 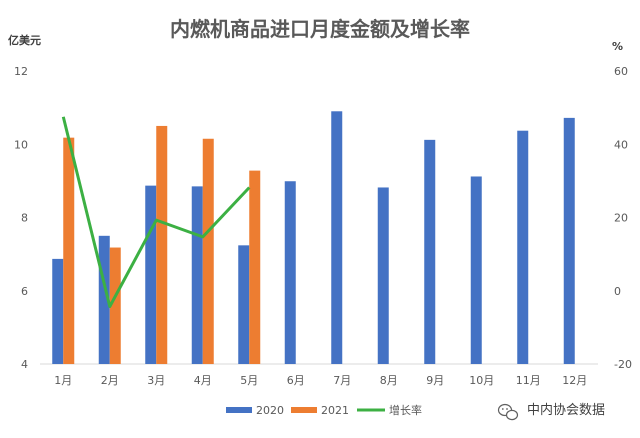 What do you see at coordinates (24, 218) in the screenshot?
I see `left-tick-label: 8` at bounding box center [24, 218].